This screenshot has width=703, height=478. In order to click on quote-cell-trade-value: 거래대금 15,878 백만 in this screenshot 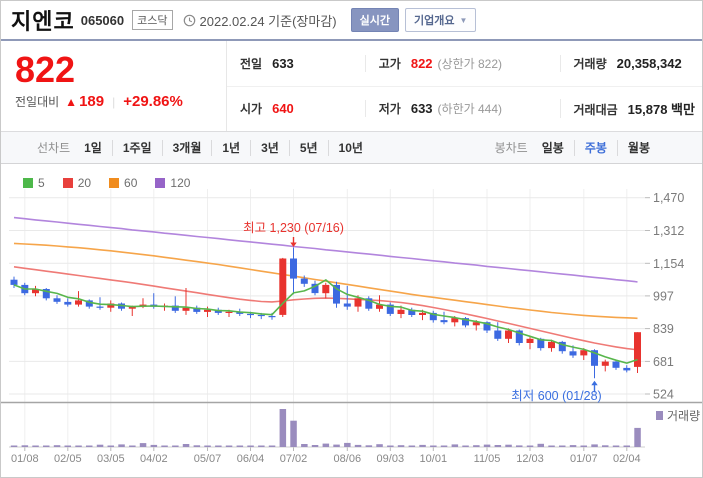, I will do `click(631, 109)`.